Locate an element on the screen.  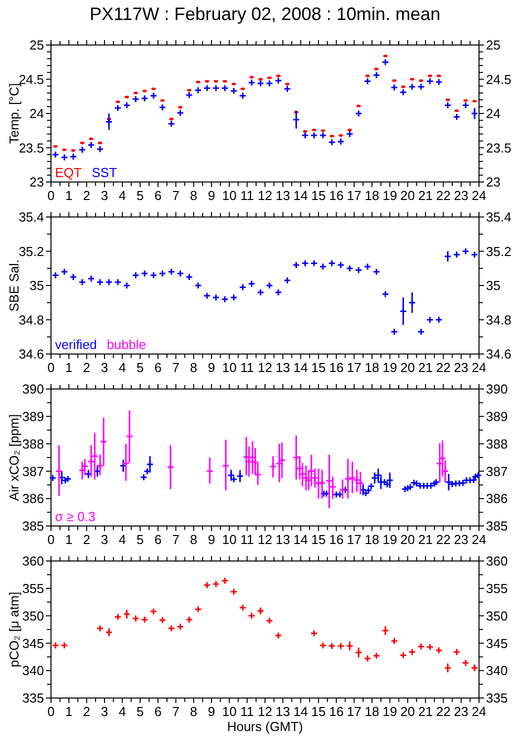
x-tick-label: 1 is located at coordinates (68, 195).